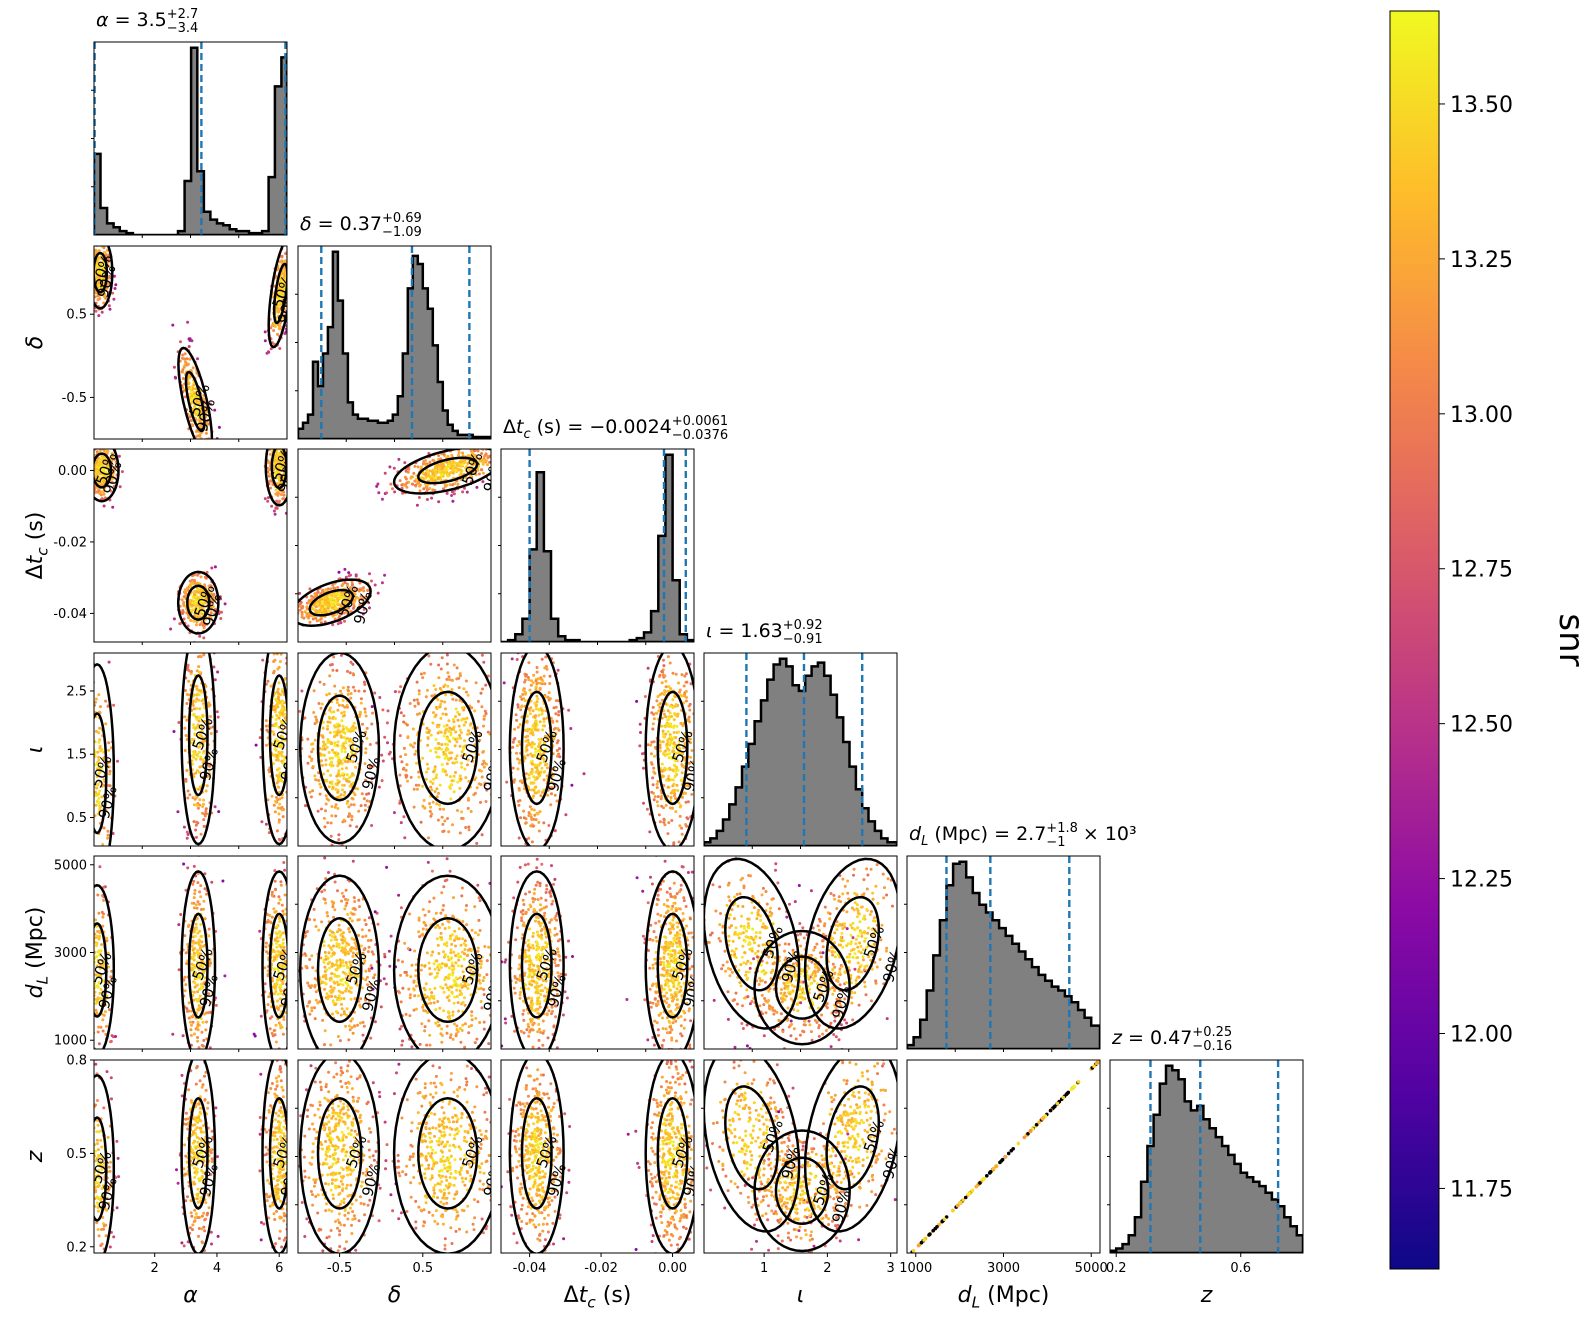  Describe the element at coordinates (402, 232) in the screenshot. I see `title-lower-err: −1.09` at that location.